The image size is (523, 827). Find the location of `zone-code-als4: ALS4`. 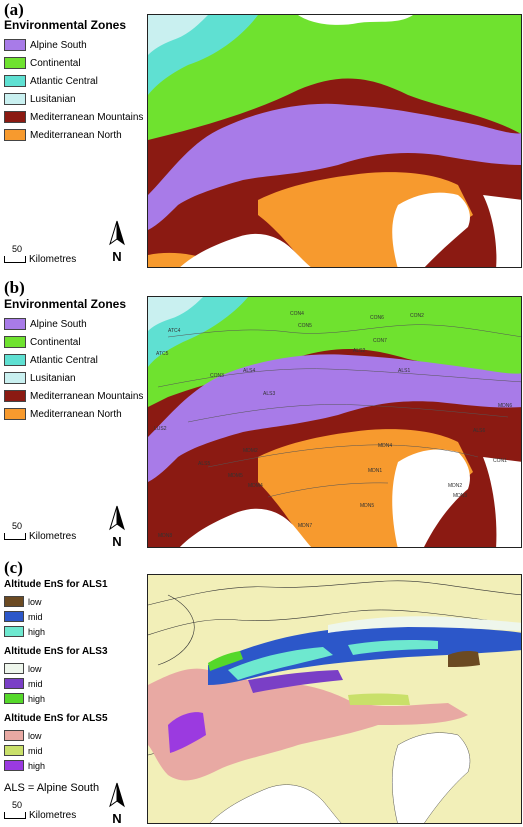

zone-code-als4: ALS4 is located at coordinates (249, 371).